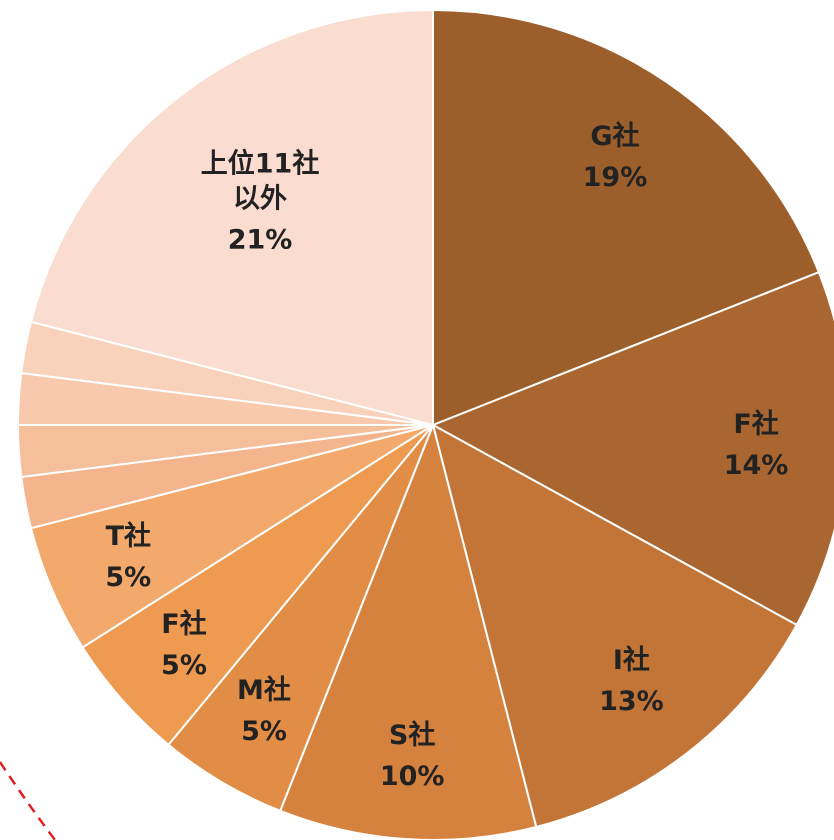 The height and width of the screenshot is (840, 834). Describe the element at coordinates (412, 736) in the screenshot. I see `slice-category: S社` at that location.